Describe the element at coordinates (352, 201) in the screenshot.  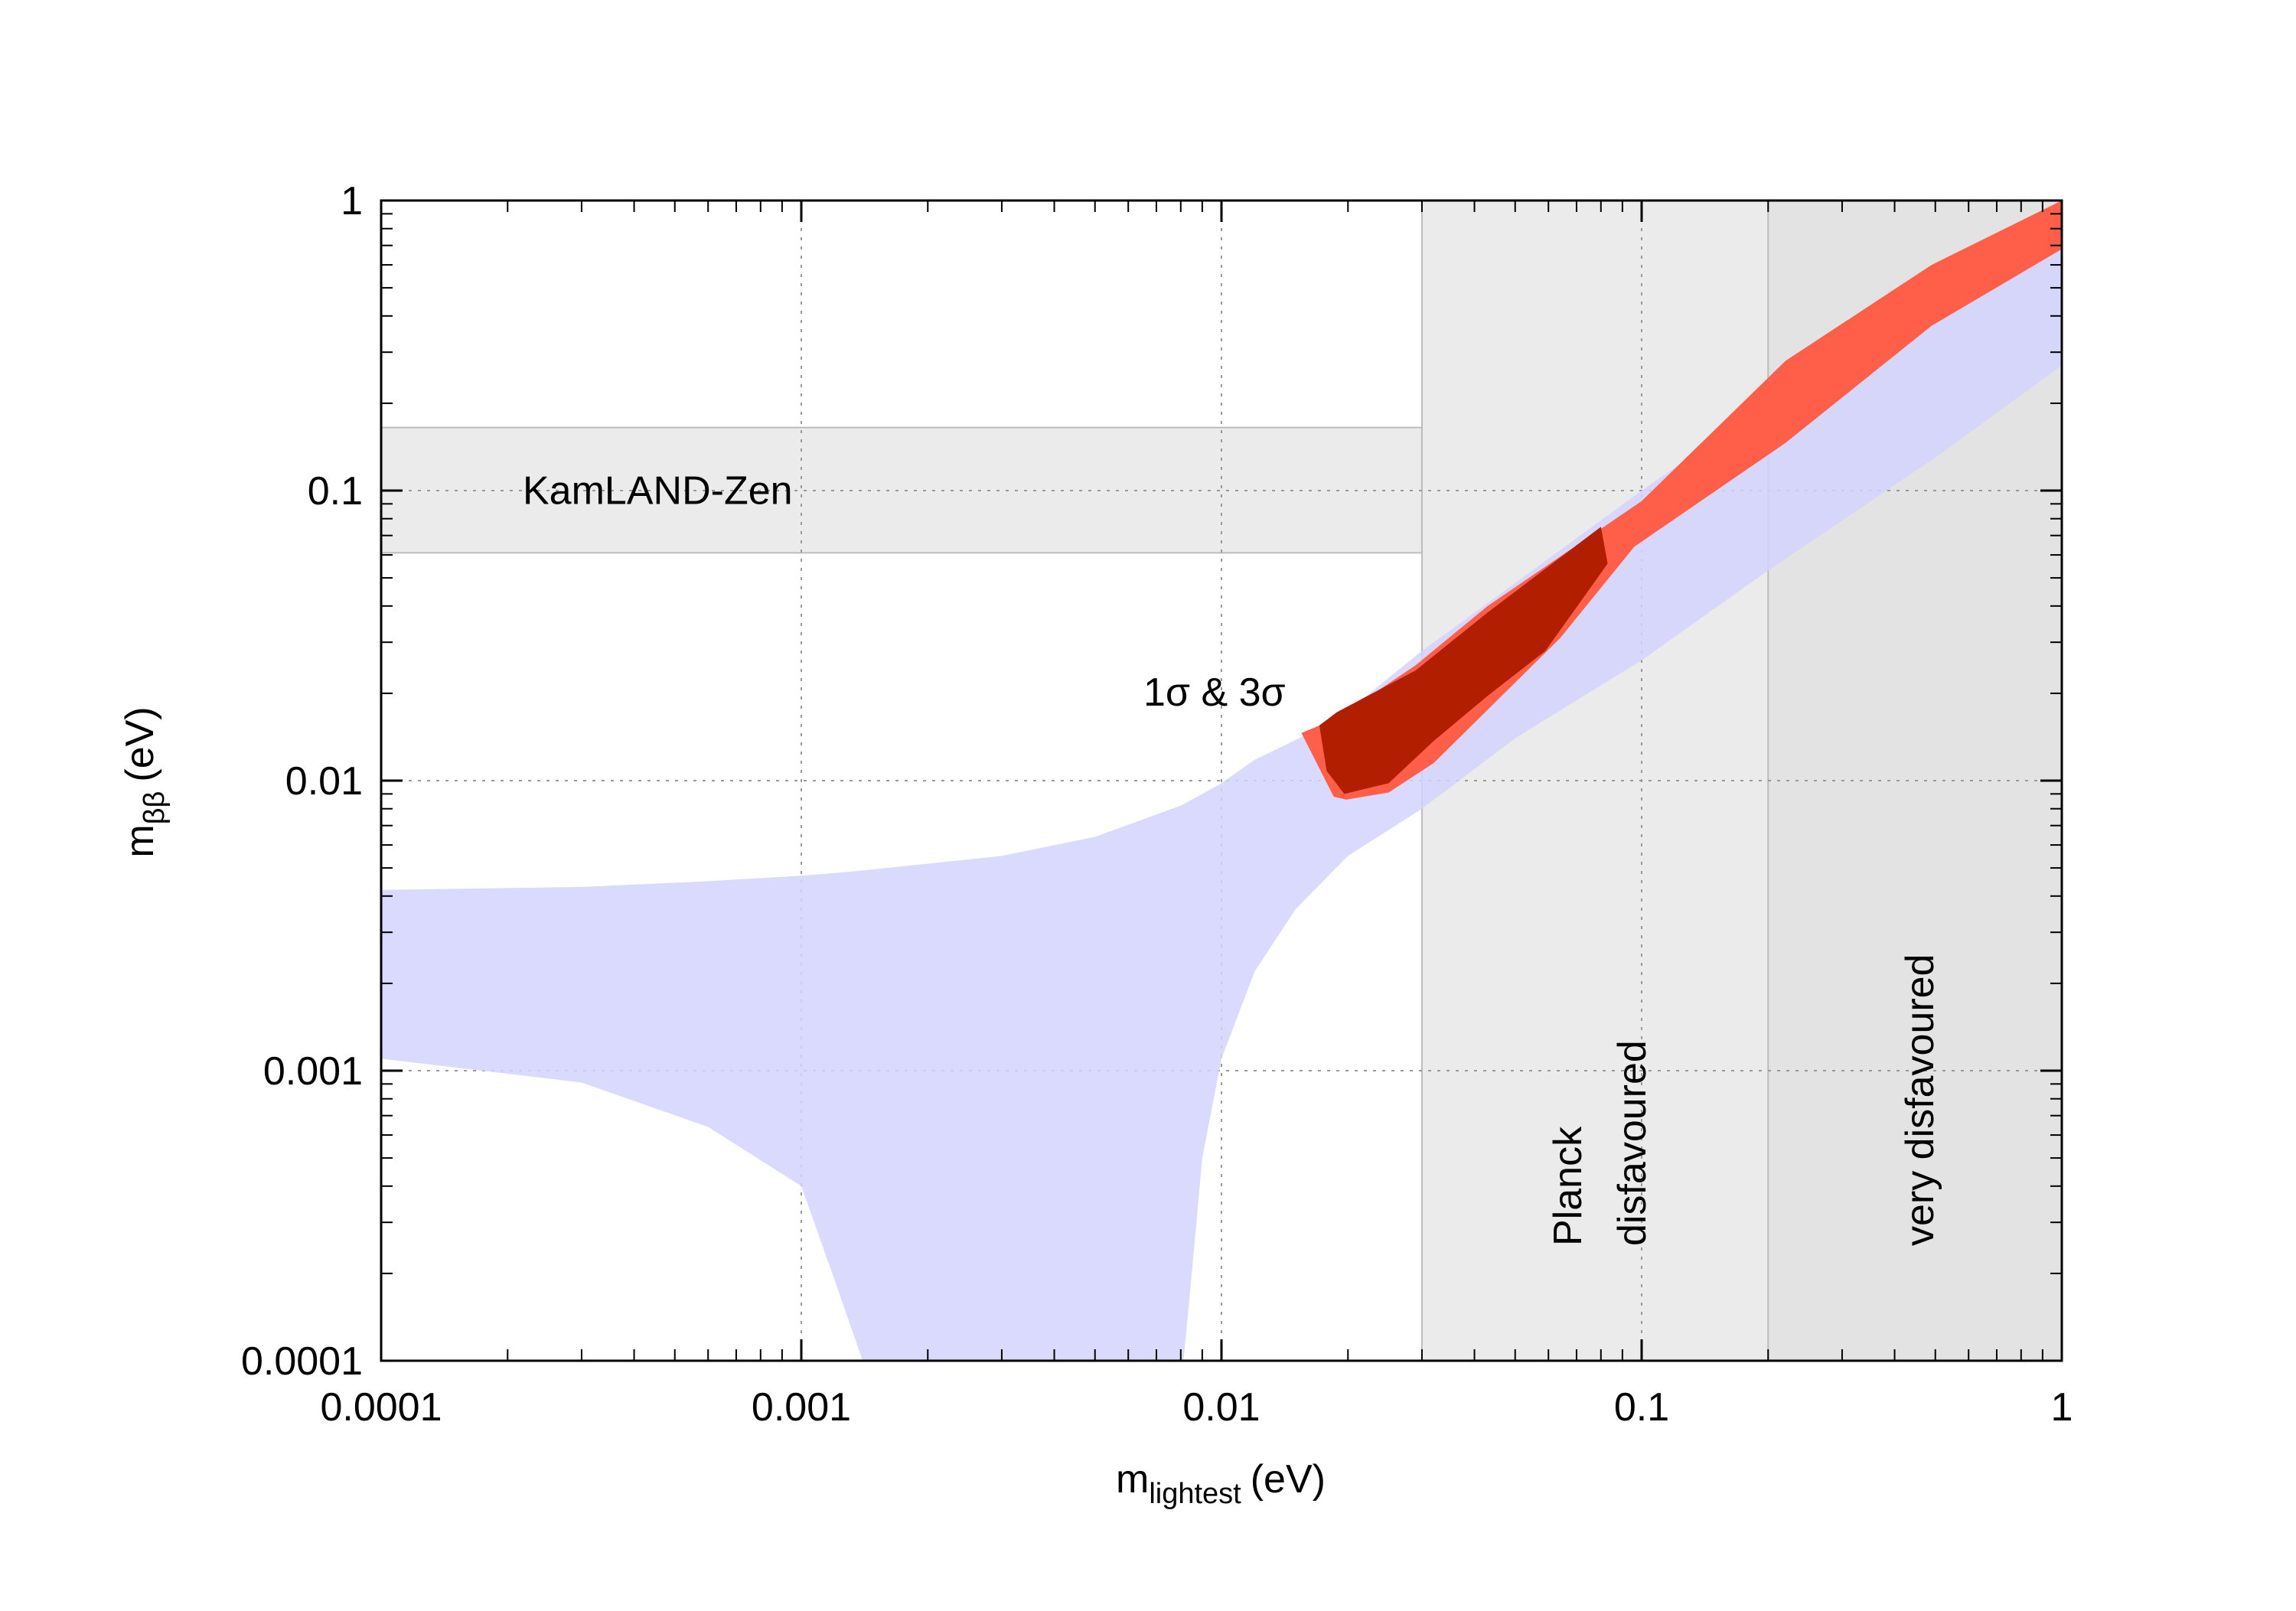
I see `y-tick-label: 1` at that location.